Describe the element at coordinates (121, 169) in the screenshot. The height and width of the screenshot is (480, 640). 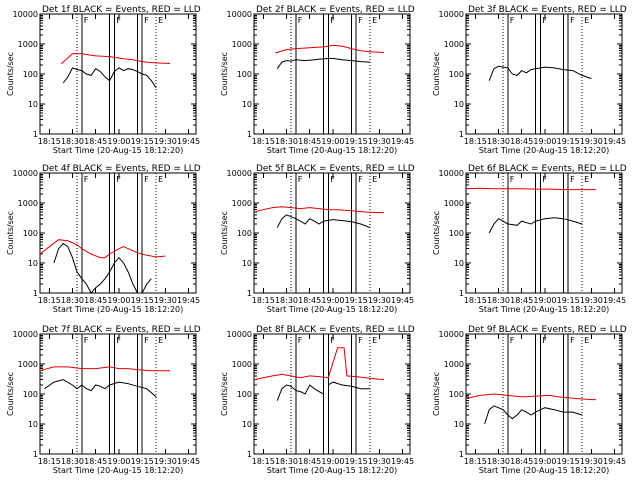
I see `chart-title: Det 4f BLACK = Events, RED = LLD` at that location.